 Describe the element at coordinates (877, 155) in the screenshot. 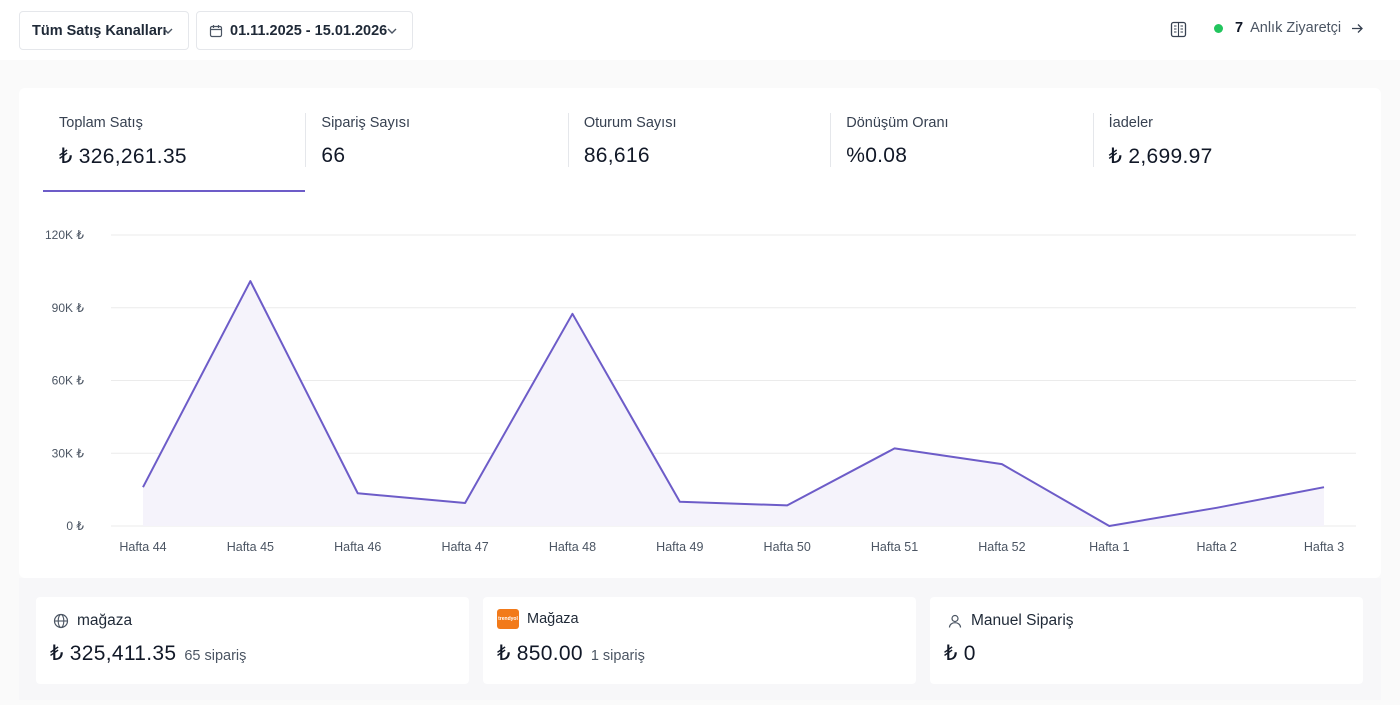

I see `kpi-value: %0.08` at that location.